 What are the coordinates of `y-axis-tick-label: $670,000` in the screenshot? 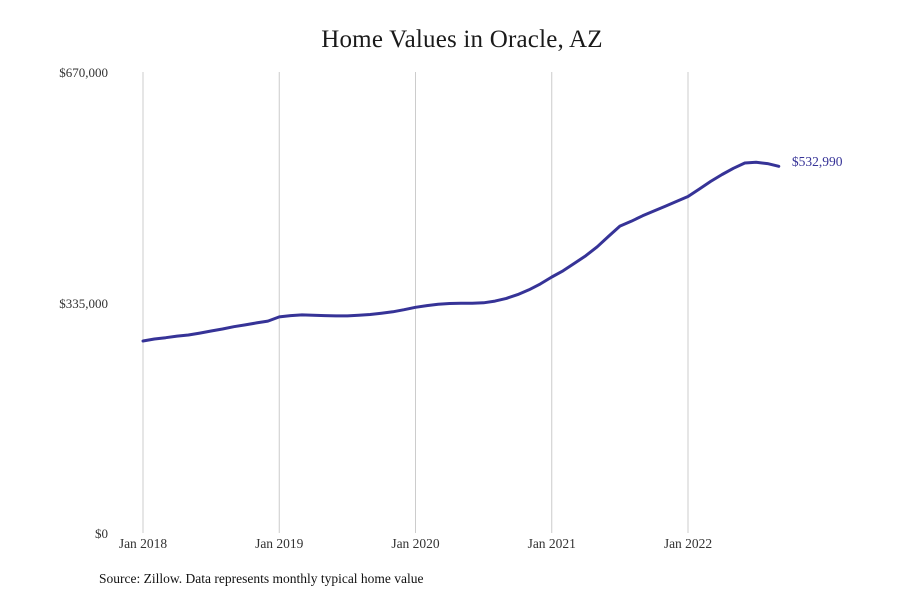 It's located at (83, 72).